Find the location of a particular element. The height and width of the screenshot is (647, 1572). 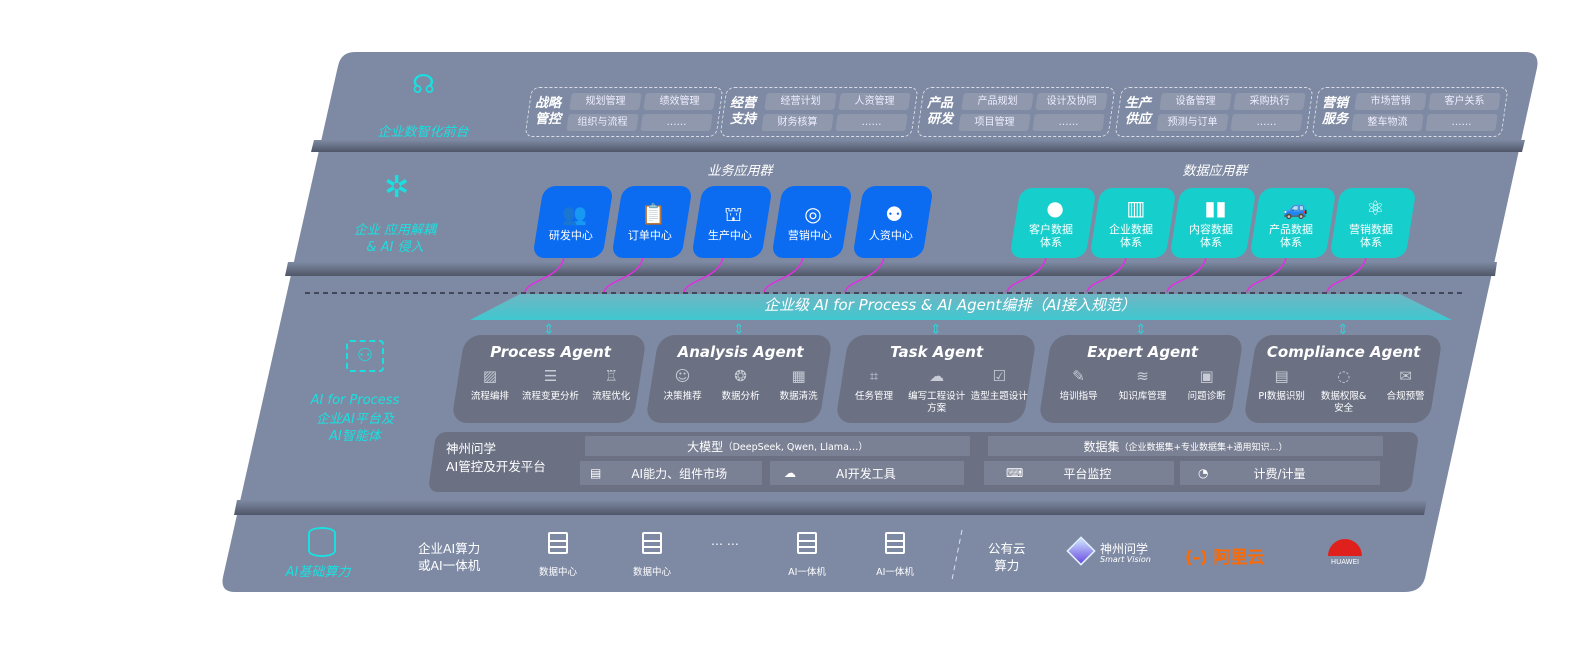

data-app-card: ▮▮ 内容数据 体系 is located at coordinates (1213, 223).